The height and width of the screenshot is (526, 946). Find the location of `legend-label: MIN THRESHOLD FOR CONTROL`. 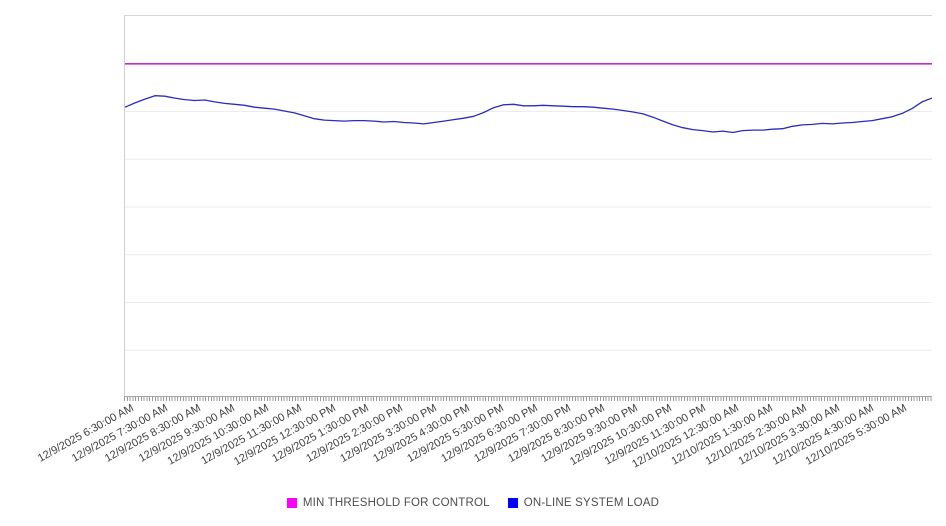

legend-label: MIN THRESHOLD FOR CONTROL is located at coordinates (396, 503).